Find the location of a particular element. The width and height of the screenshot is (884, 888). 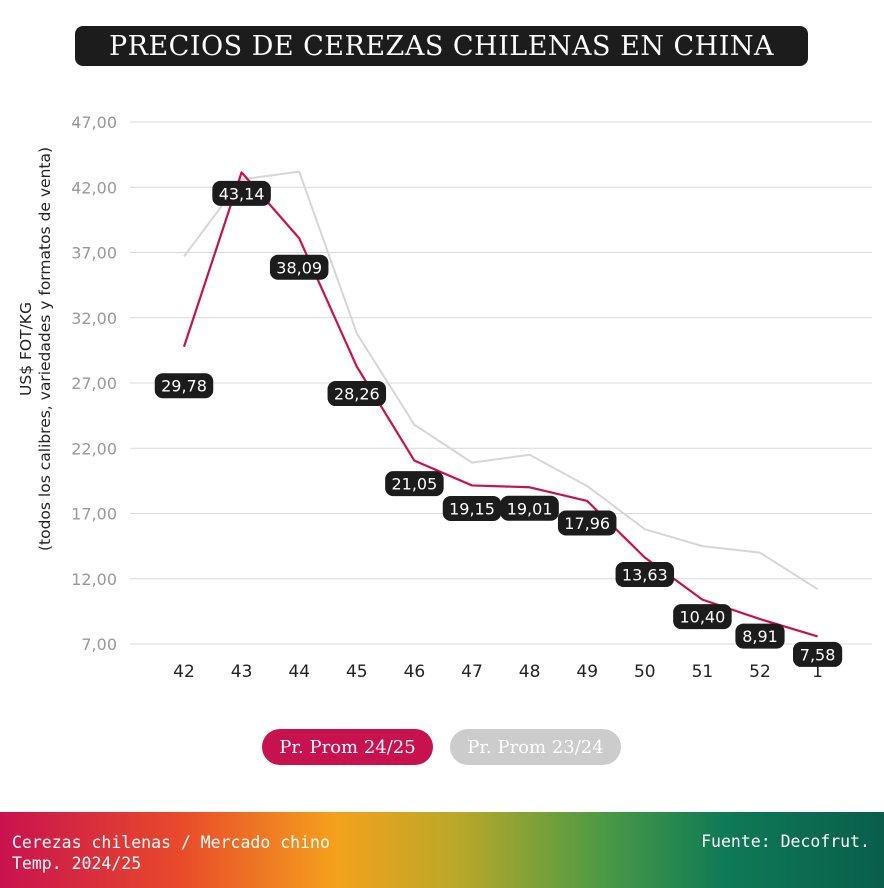

data-label-text: 28,26 is located at coordinates (357, 394).